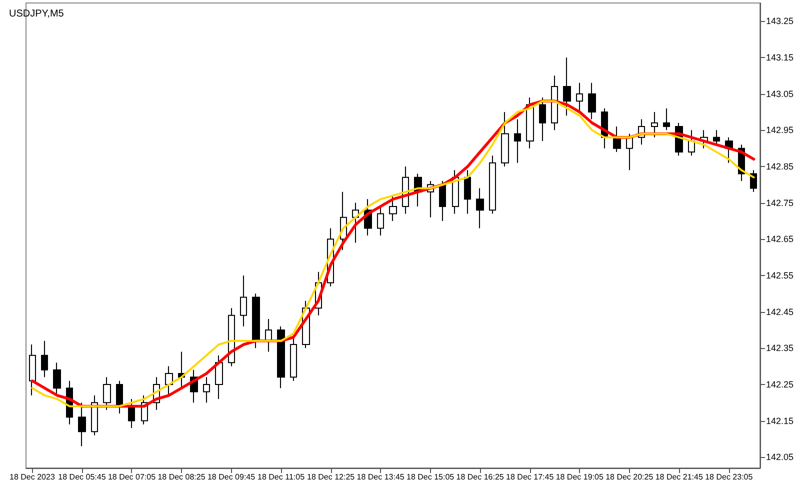 The height and width of the screenshot is (490, 800). Describe the element at coordinates (780, 166) in the screenshot. I see `y-tick-label: 142.85` at that location.